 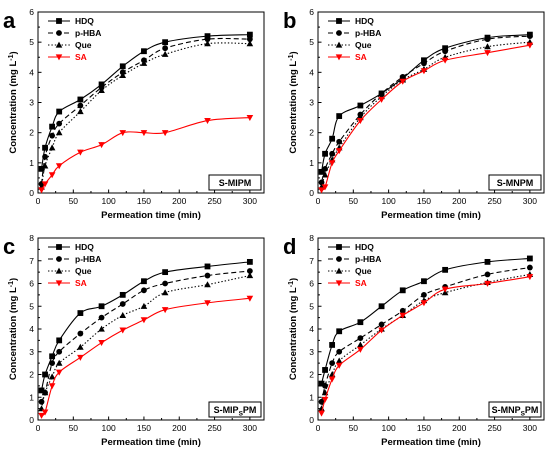 What do you see at coordinates (311, 163) in the screenshot?
I see `y-tick-label: 1` at bounding box center [311, 163].